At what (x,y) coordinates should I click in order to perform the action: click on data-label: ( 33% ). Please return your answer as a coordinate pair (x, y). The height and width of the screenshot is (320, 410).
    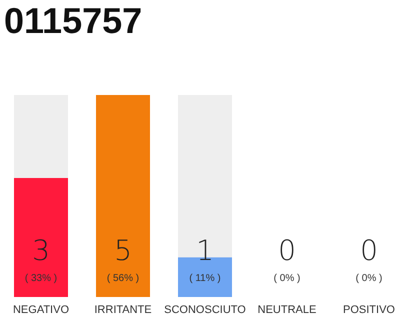
    Looking at the image, I should click on (41, 278).